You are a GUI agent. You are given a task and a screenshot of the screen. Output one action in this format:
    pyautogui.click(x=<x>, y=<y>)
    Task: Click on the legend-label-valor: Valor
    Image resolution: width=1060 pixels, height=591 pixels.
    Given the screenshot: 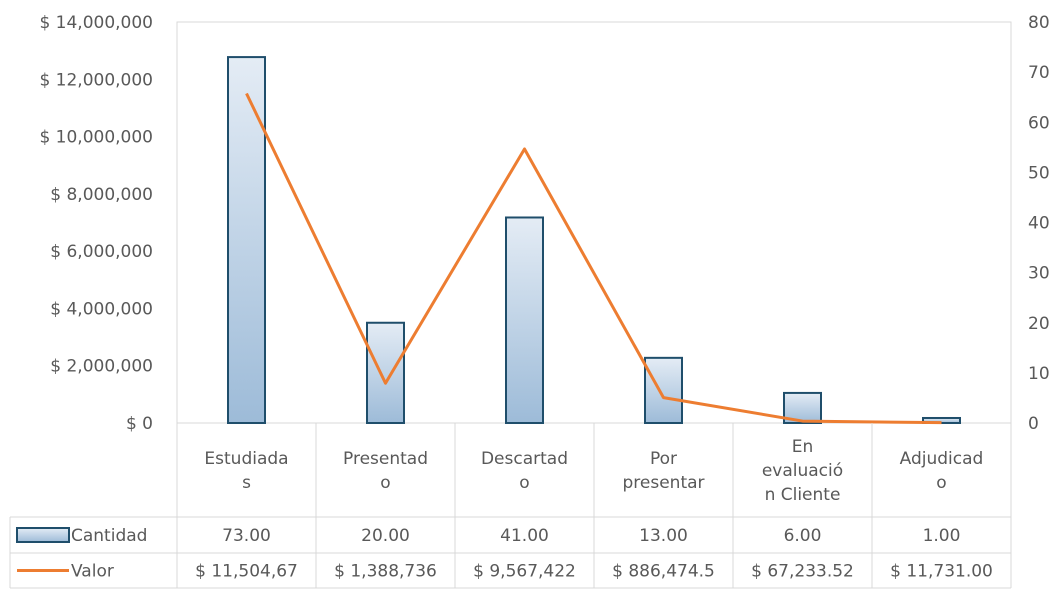 What is the action you would take?
    pyautogui.click(x=92, y=572)
    